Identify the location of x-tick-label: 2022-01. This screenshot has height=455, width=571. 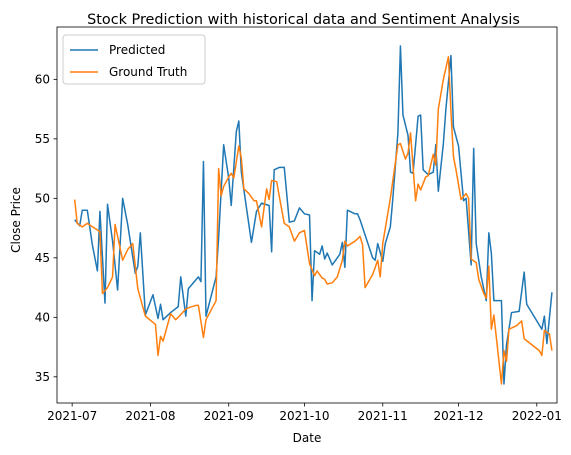
(537, 416).